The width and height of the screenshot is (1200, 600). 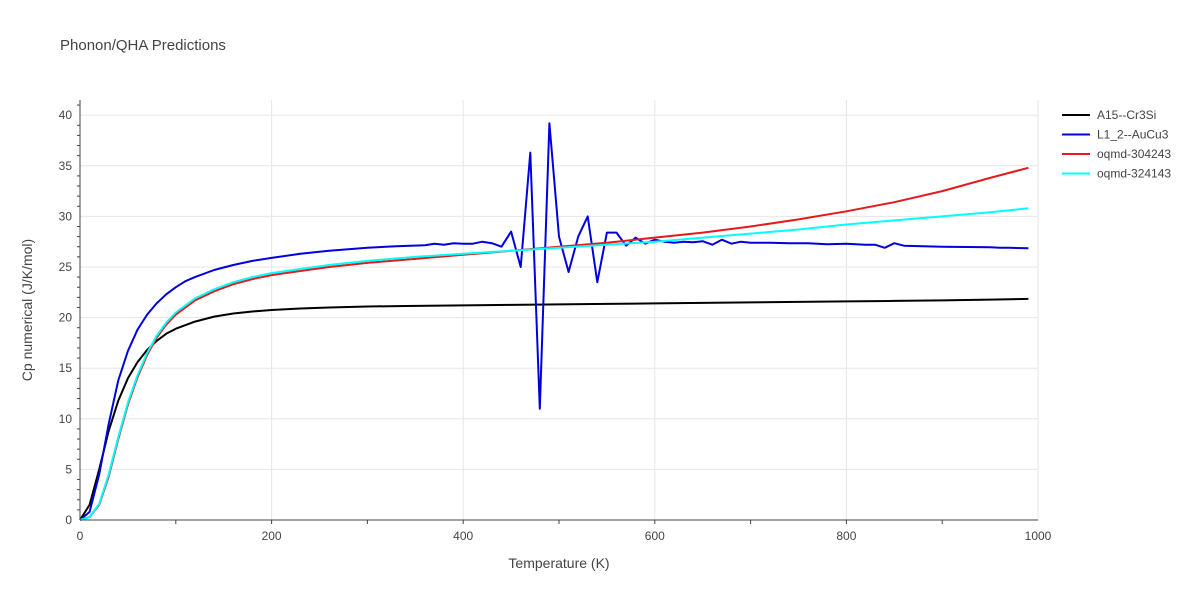 What do you see at coordinates (68, 520) in the screenshot?
I see `y-tick-label: 0` at bounding box center [68, 520].